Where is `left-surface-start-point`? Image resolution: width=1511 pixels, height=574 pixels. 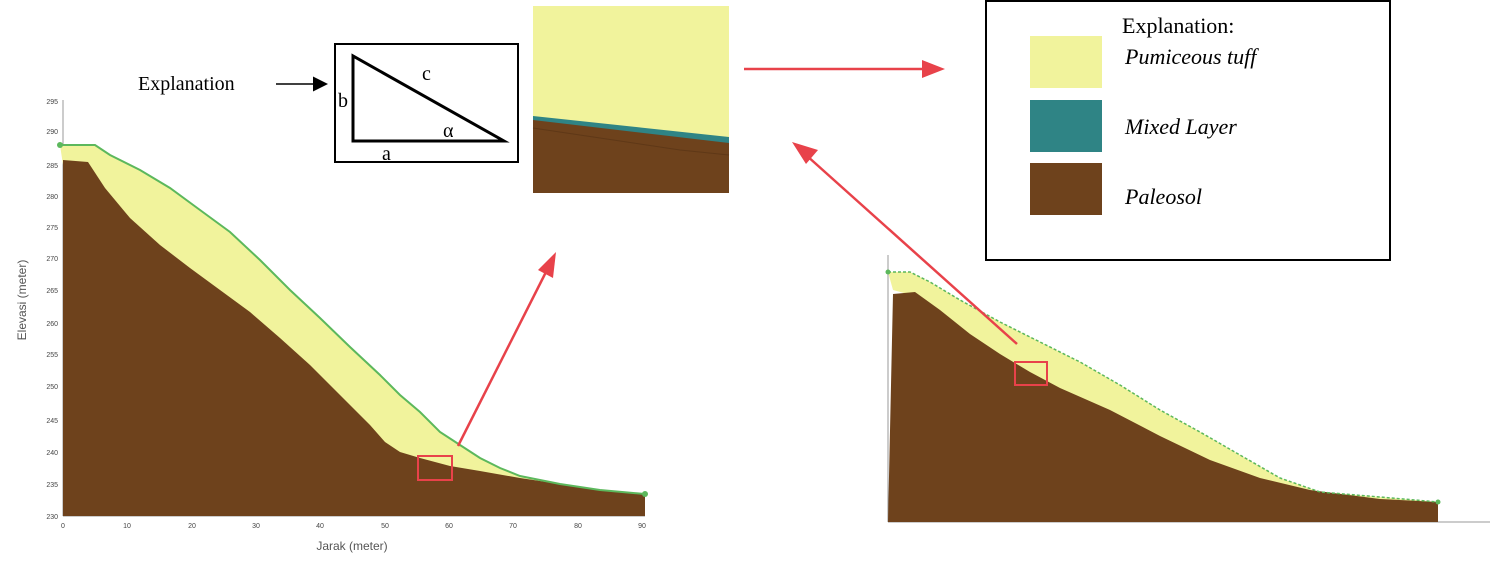
left-surface-start-point is located at coordinates (60, 145).